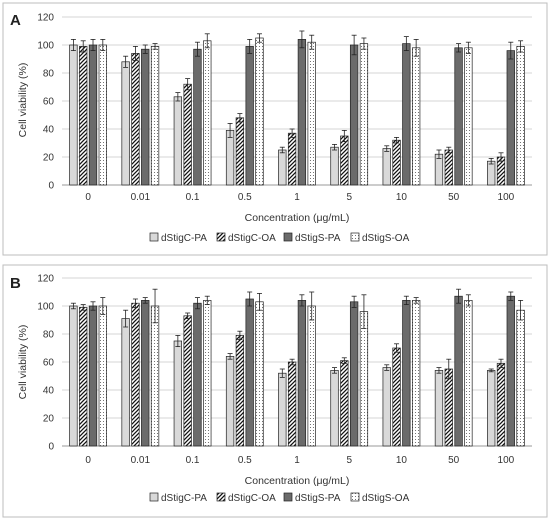 Image resolution: width=550 pixels, height=521 pixels. Describe the element at coordinates (184, 498) in the screenshot. I see `legend-label: dStigC-PA` at that location.